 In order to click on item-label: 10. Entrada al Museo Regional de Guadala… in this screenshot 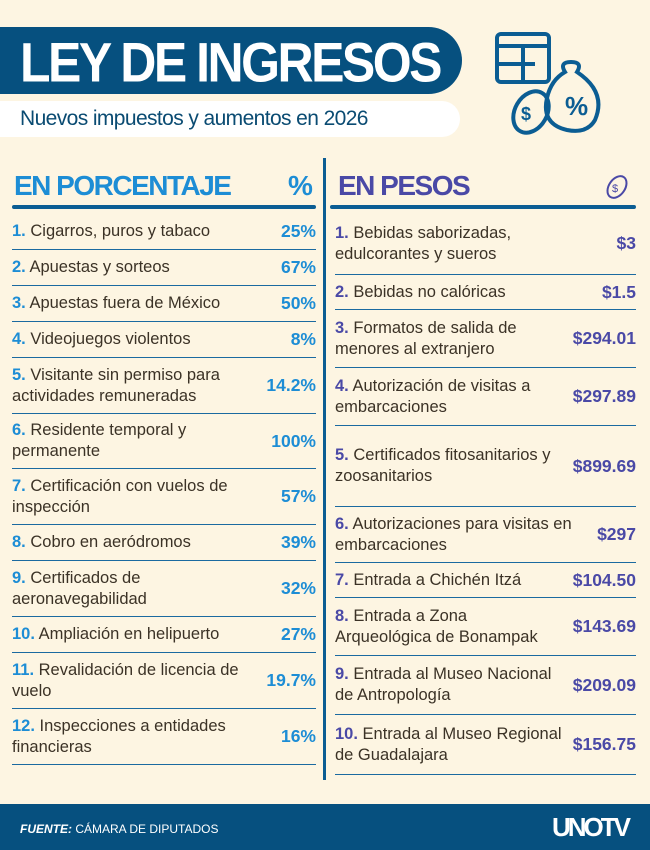, I will do `click(454, 745)`.